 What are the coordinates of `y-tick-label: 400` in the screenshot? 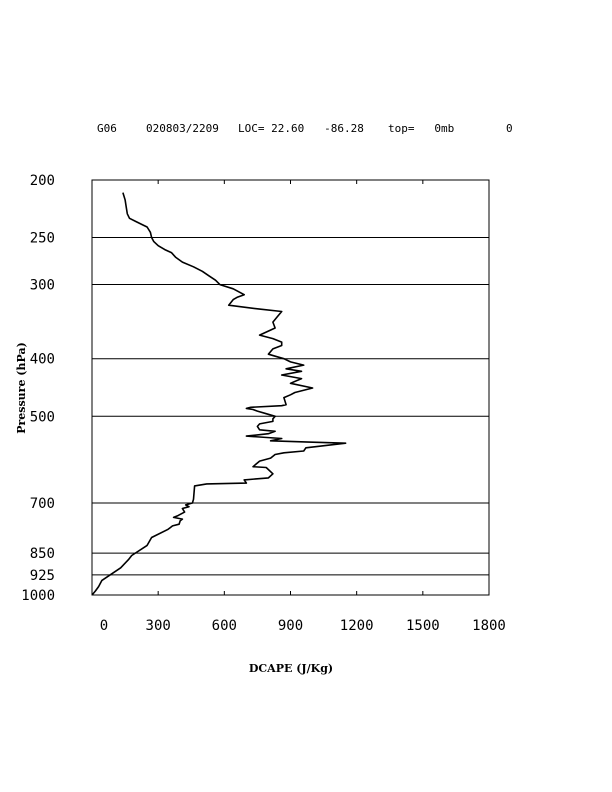 It's located at (42, 360).